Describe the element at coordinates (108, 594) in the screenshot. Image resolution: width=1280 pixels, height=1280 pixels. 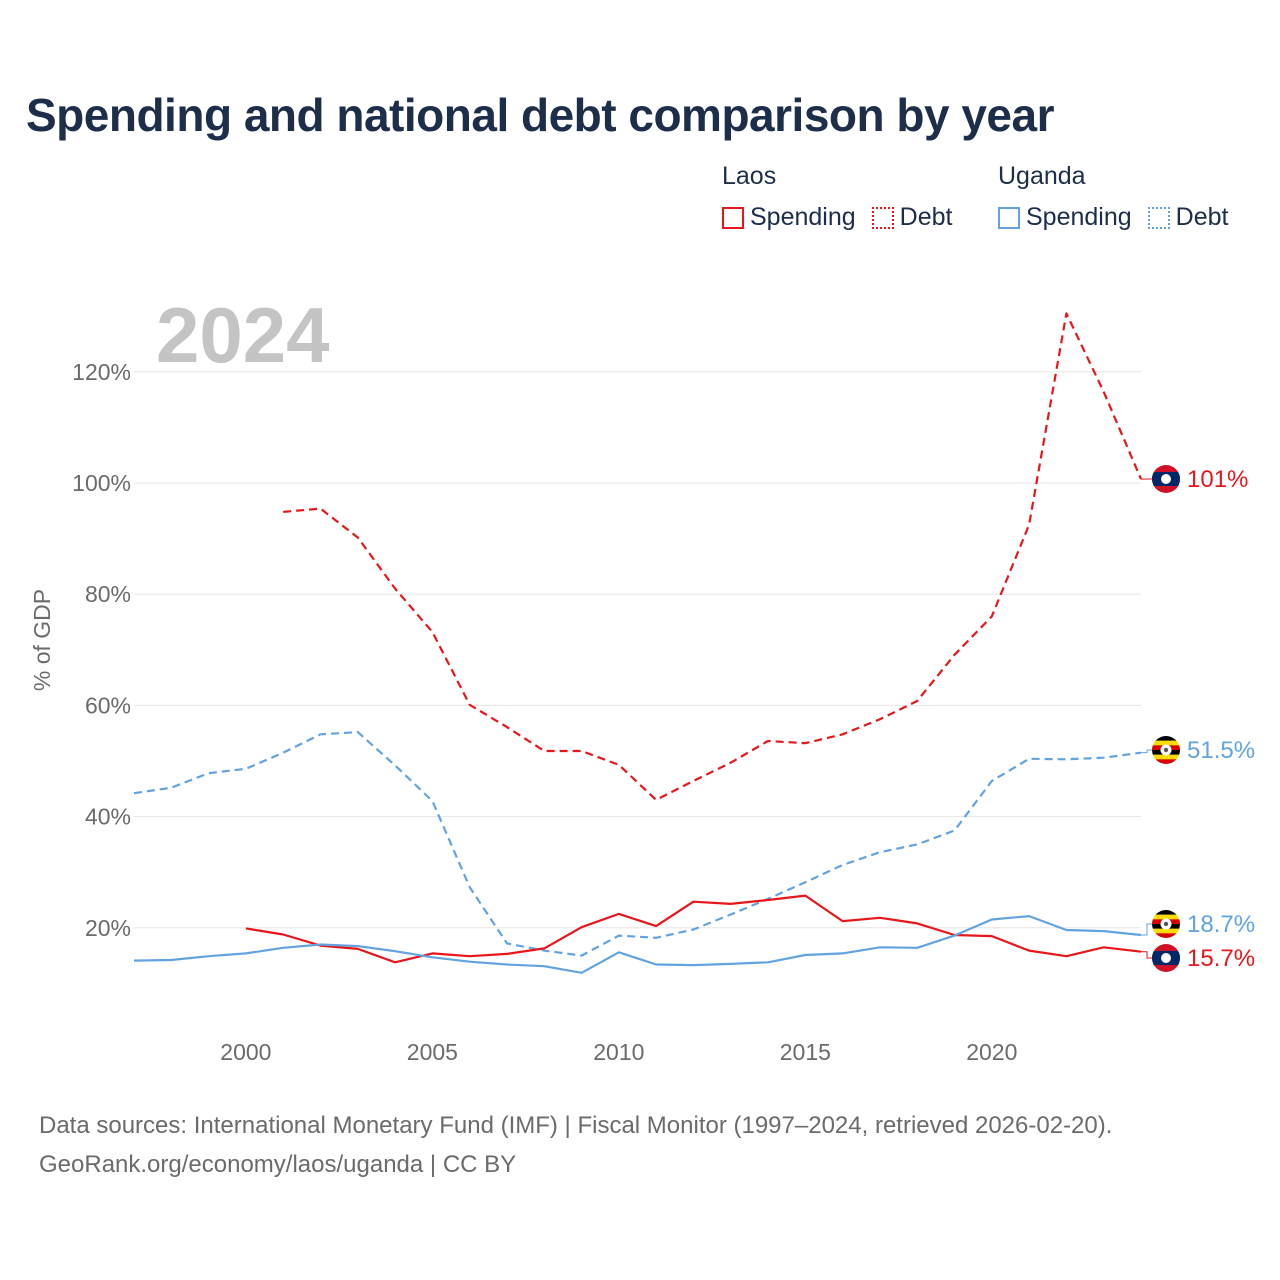
I see `y-tick-label: 80%` at that location.